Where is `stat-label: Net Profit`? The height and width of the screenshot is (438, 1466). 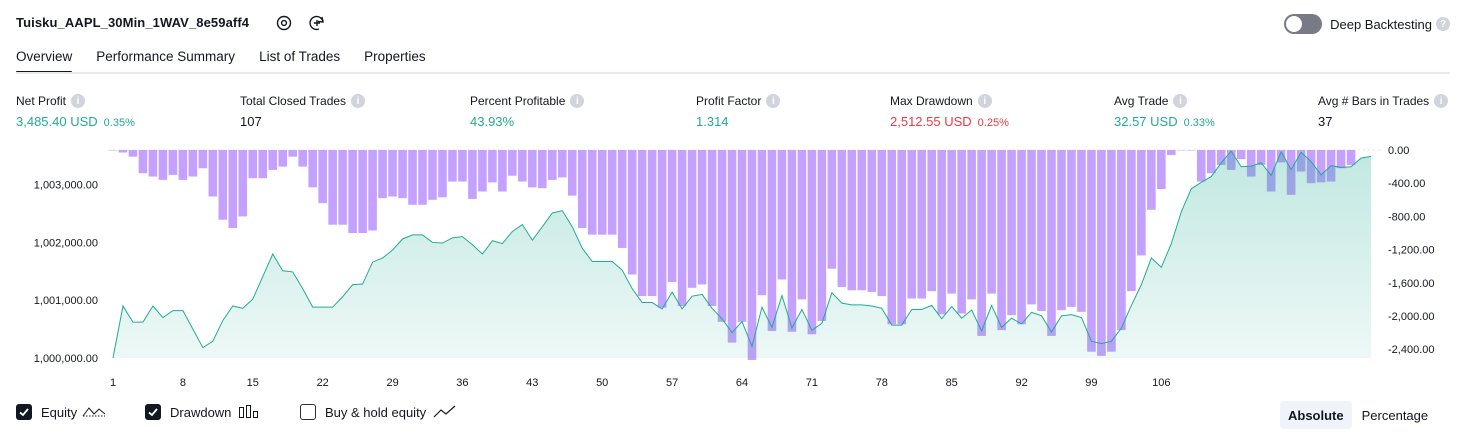
stat-label: Net Profit is located at coordinates (41, 101).